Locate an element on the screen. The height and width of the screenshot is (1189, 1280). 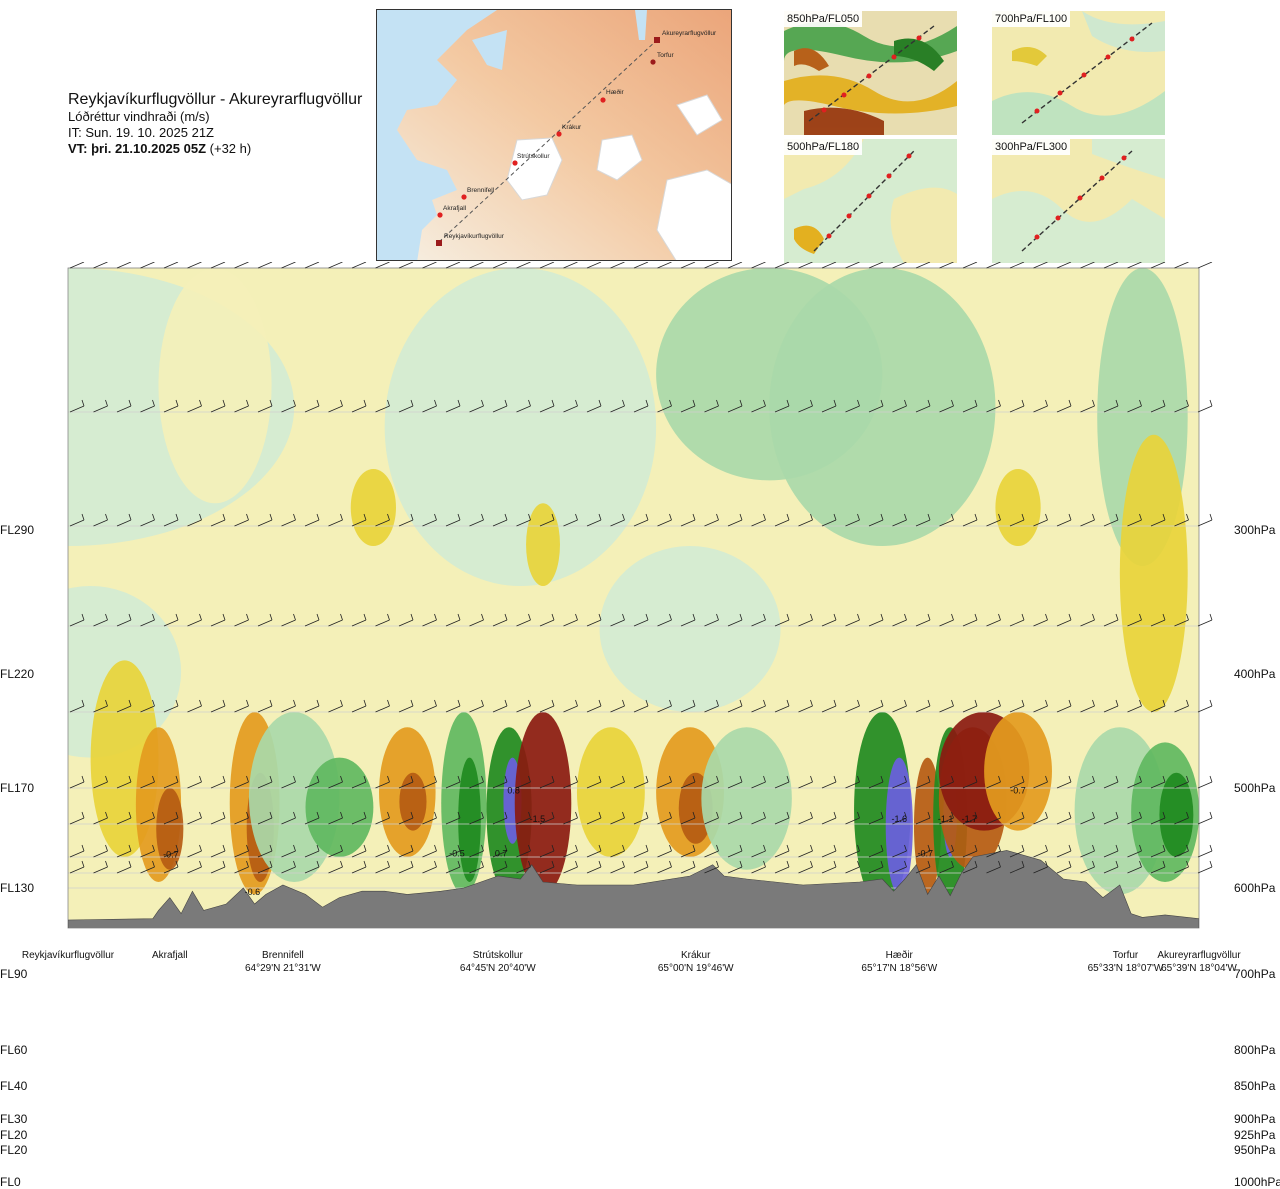
fl-label: FL30 is located at coordinates (14, 1119).